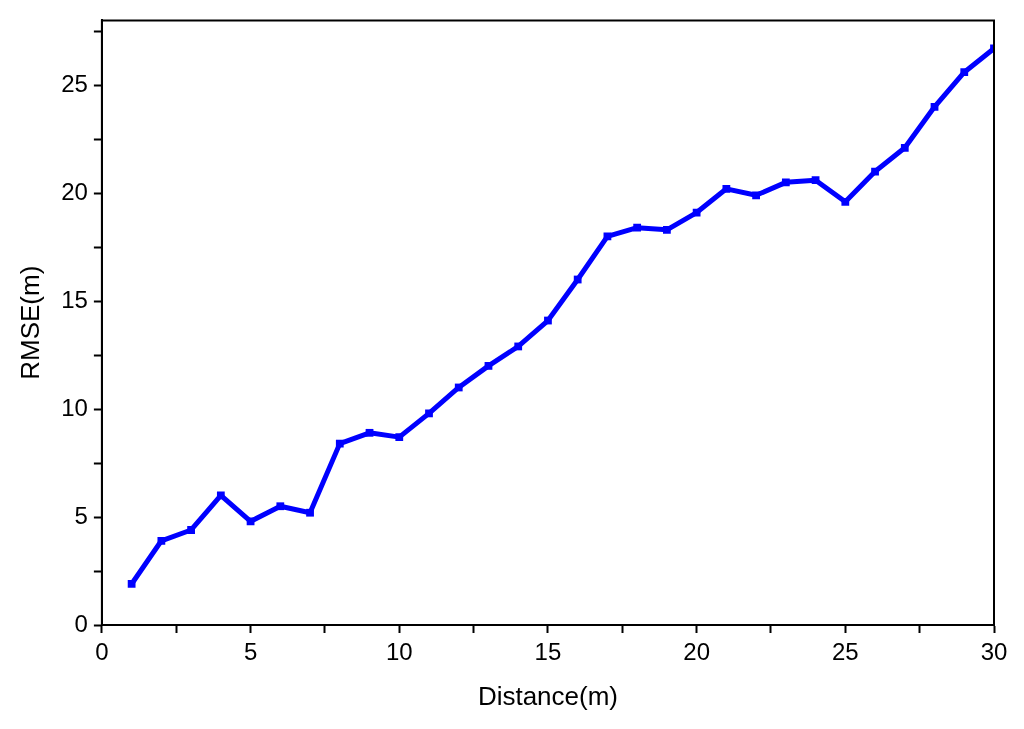 This screenshot has width=1024, height=729. Describe the element at coordinates (102, 652) in the screenshot. I see `x-tick-label: 0` at that location.